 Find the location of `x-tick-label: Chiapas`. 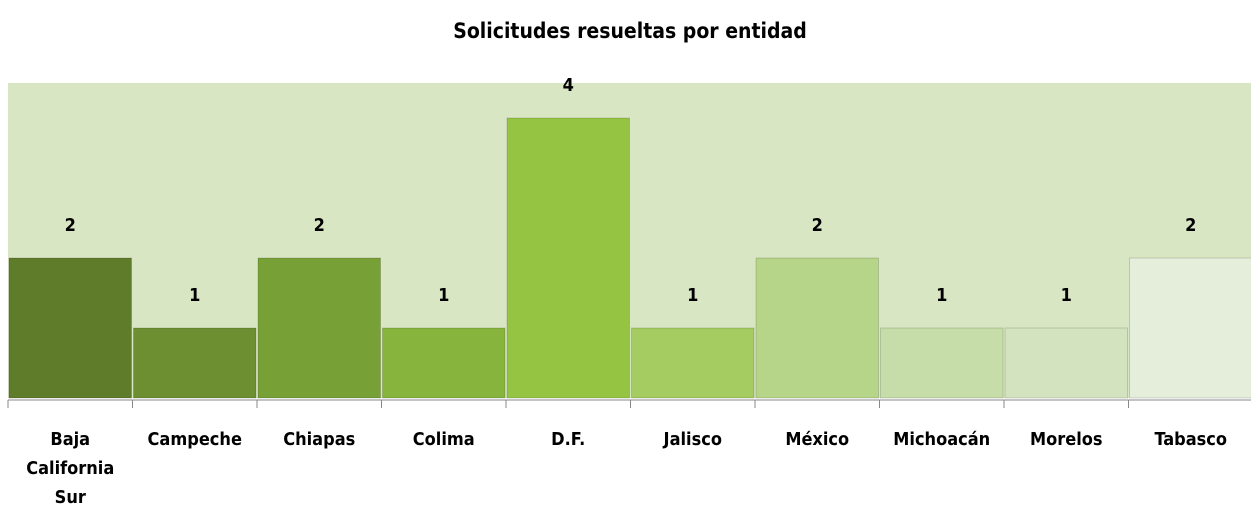

x-tick-label: Chiapas is located at coordinates (319, 439).